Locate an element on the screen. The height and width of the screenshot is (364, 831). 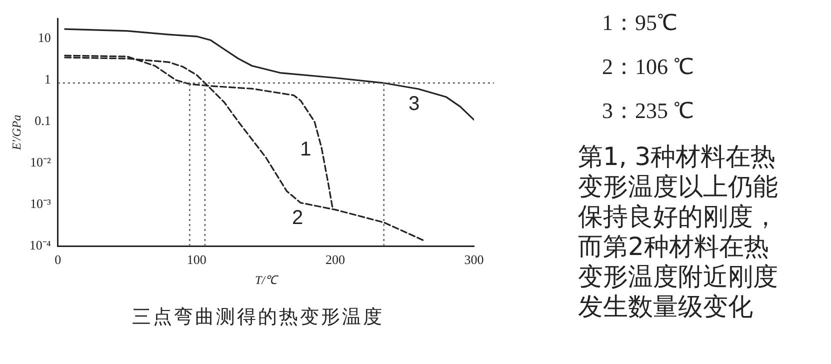
annotation: 2 is located at coordinates (298, 218).